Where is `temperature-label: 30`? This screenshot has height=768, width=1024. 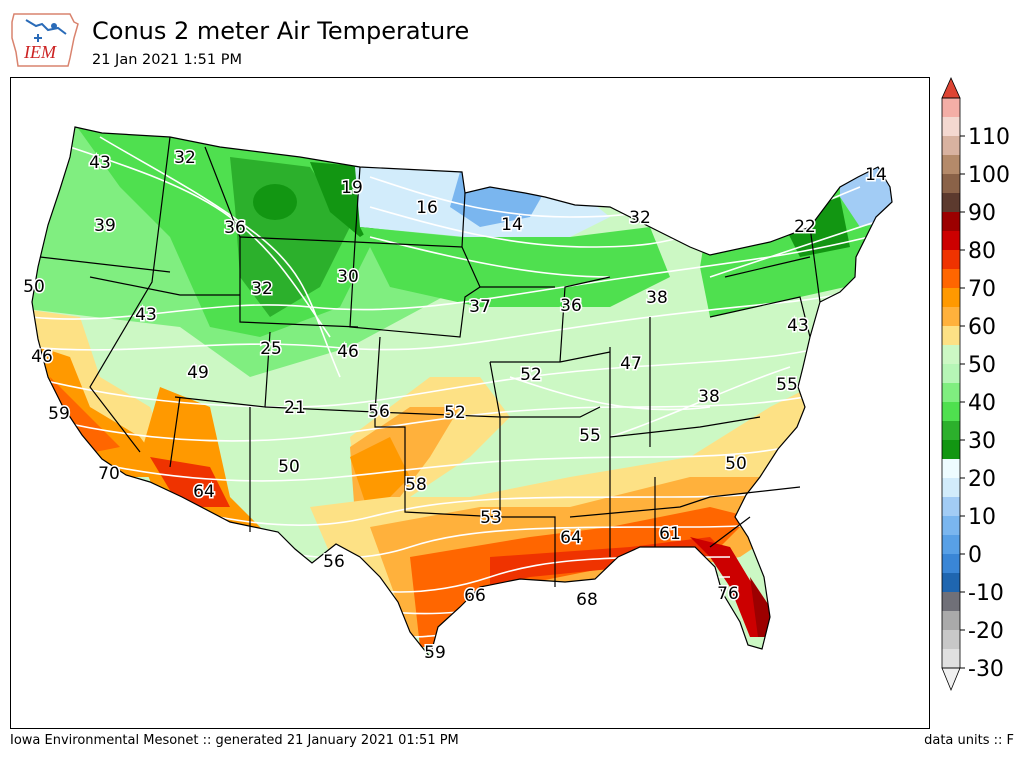
temperature-label: 30 is located at coordinates (348, 277).